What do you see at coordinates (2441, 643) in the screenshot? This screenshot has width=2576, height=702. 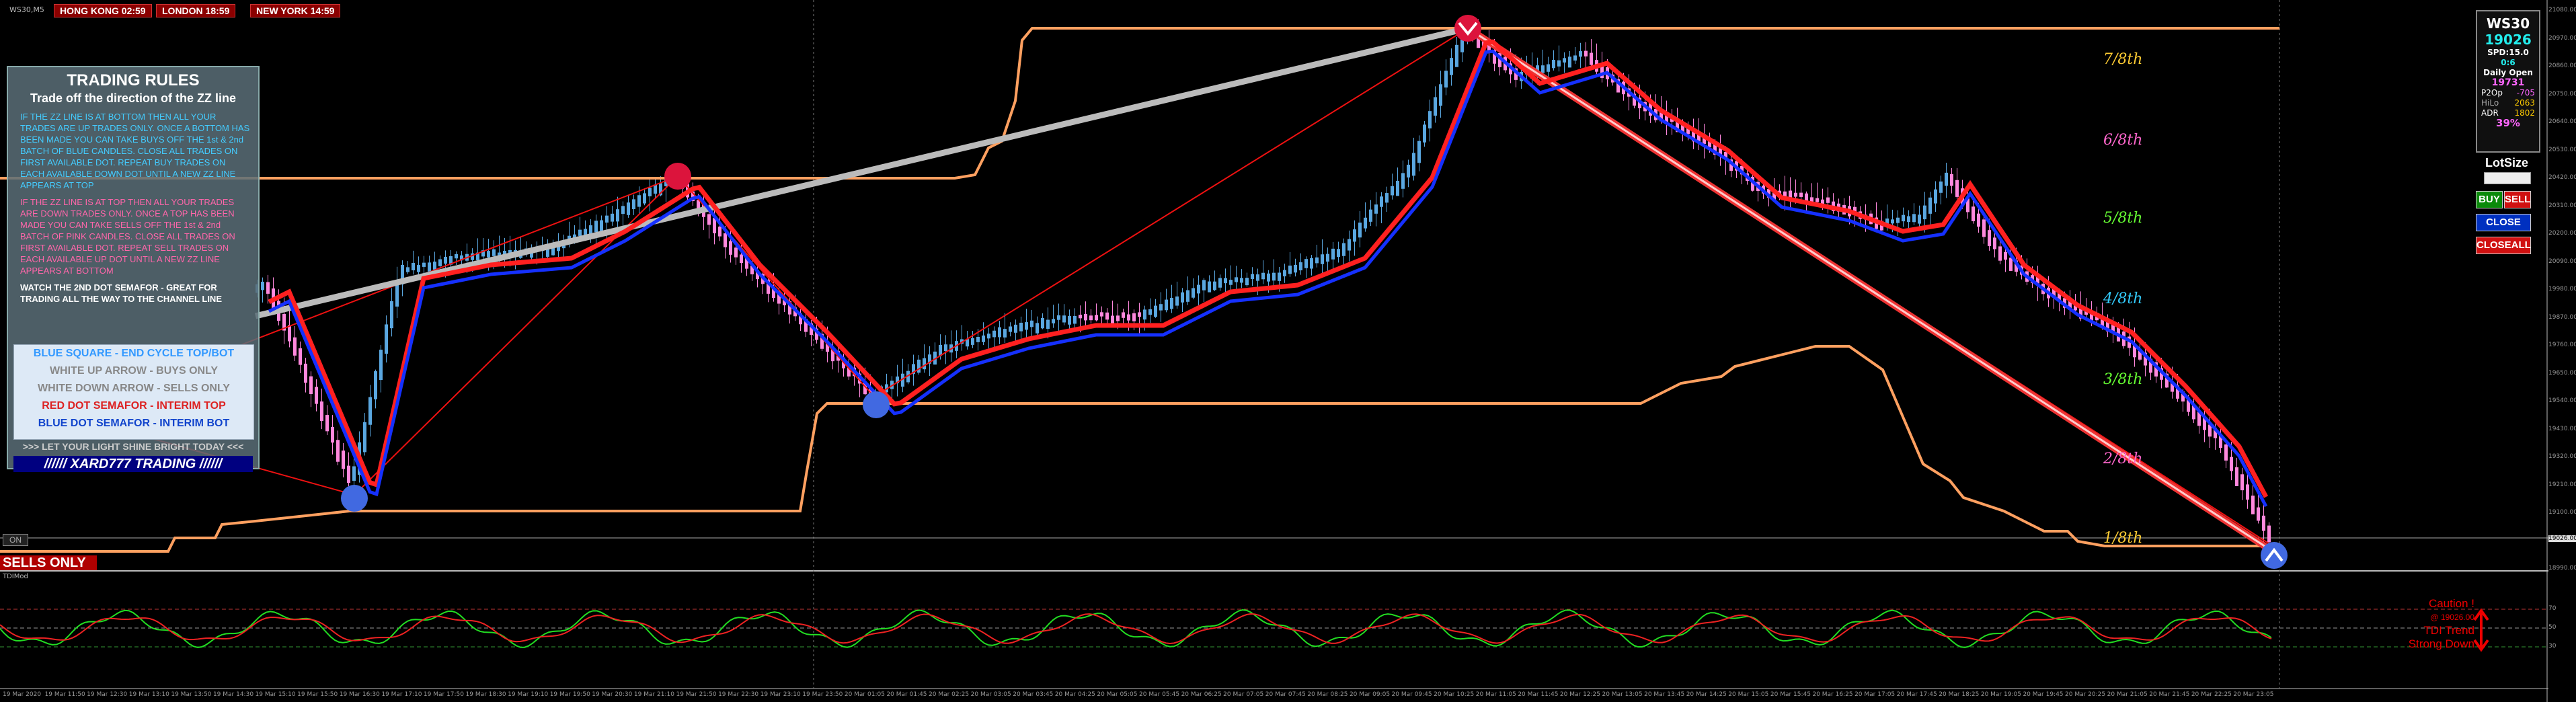 I see `caution-line4: Strong Down` at bounding box center [2441, 643].